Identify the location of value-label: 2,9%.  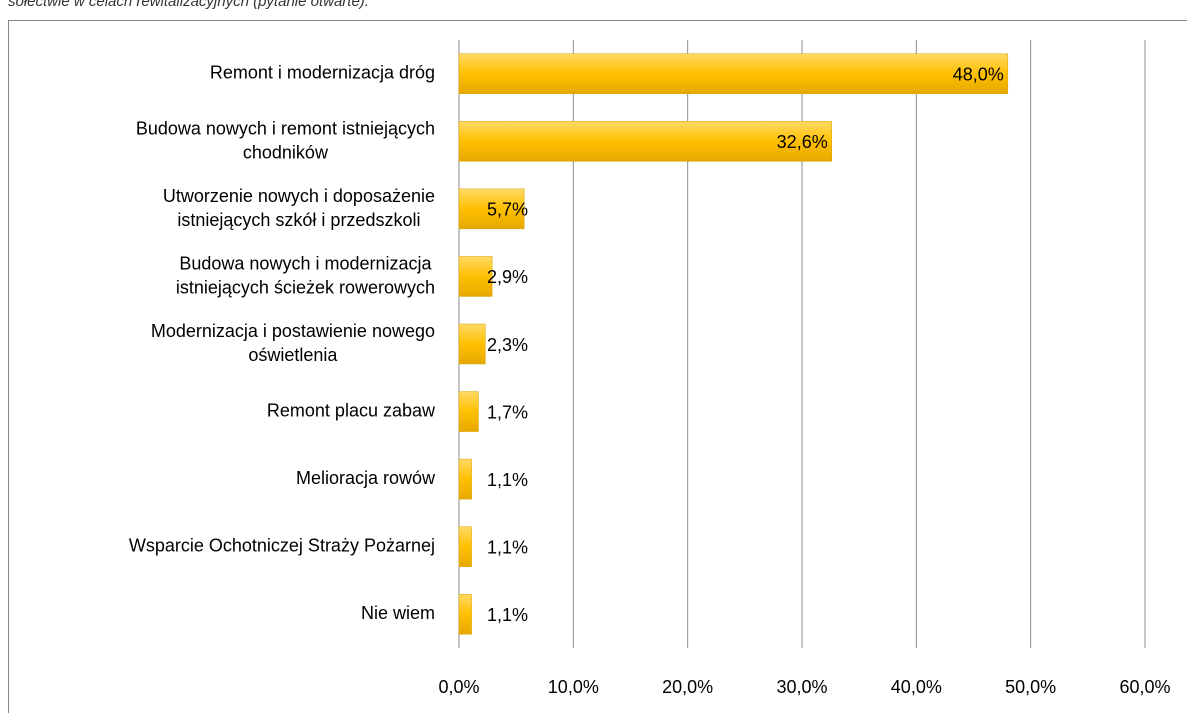
(507, 277).